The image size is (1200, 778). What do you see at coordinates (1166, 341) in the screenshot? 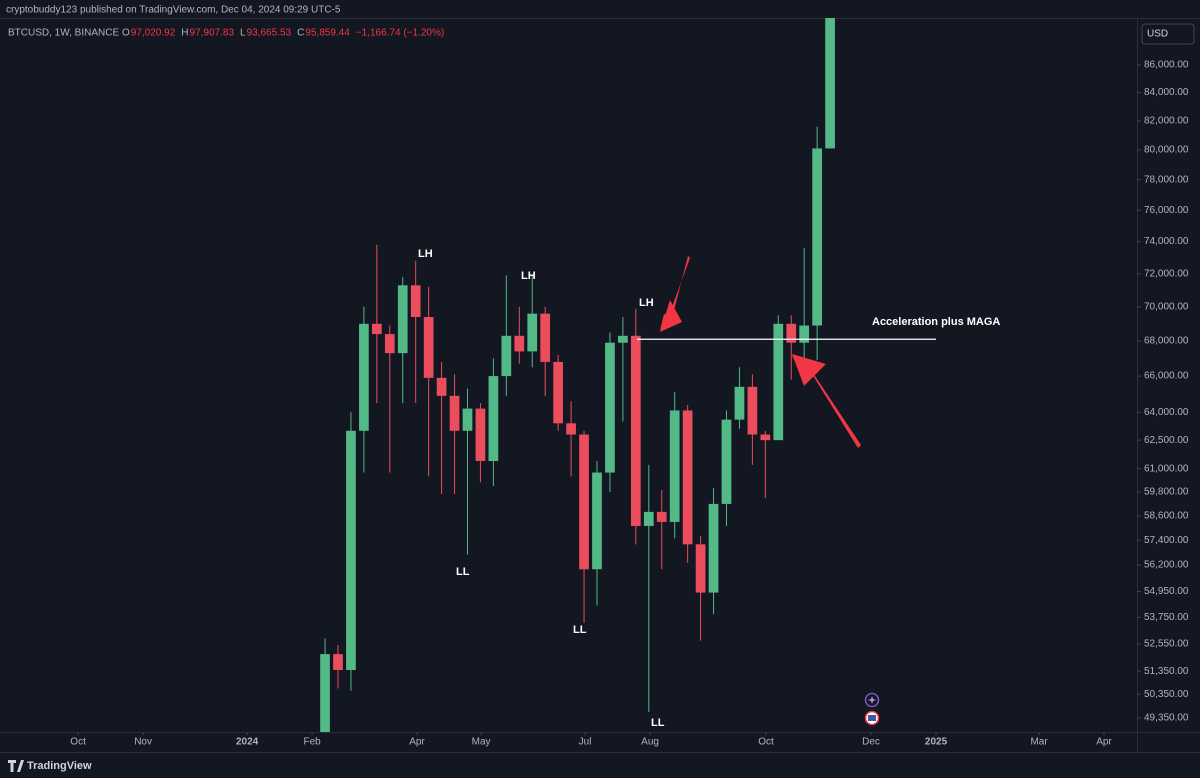
I see `y-tick-label: 68,000.00` at bounding box center [1166, 341].